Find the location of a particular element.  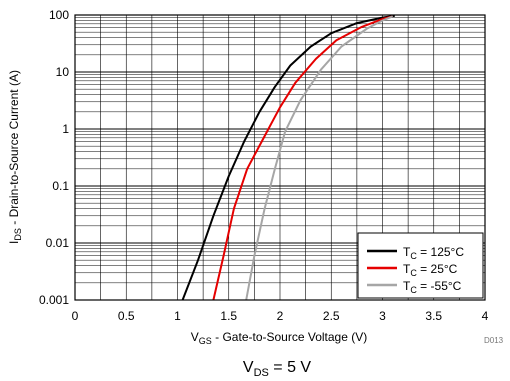

x-tick-label: 1.5 is located at coordinates (228, 316).